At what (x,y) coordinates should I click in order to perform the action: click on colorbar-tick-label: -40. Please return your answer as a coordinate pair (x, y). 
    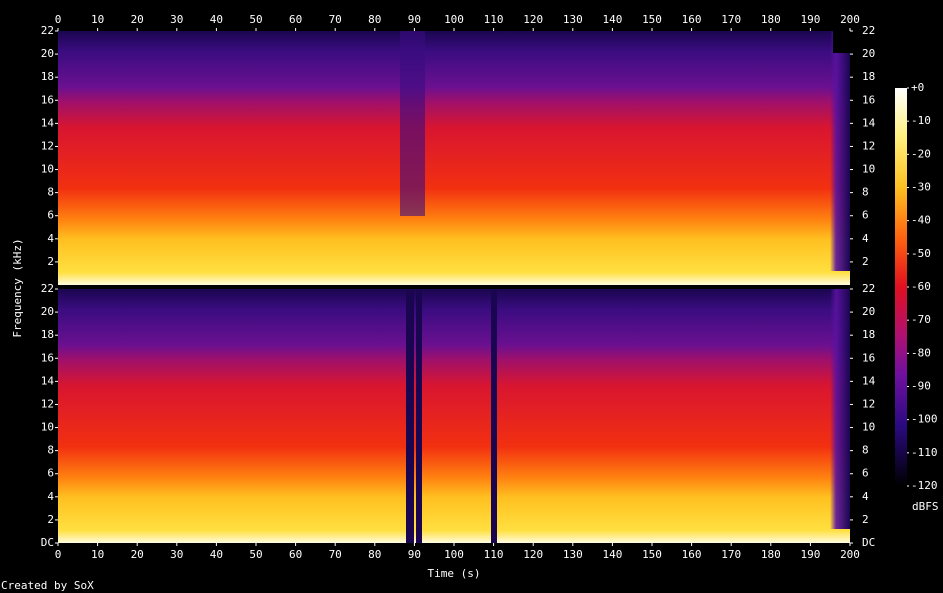
    Looking at the image, I should click on (921, 220).